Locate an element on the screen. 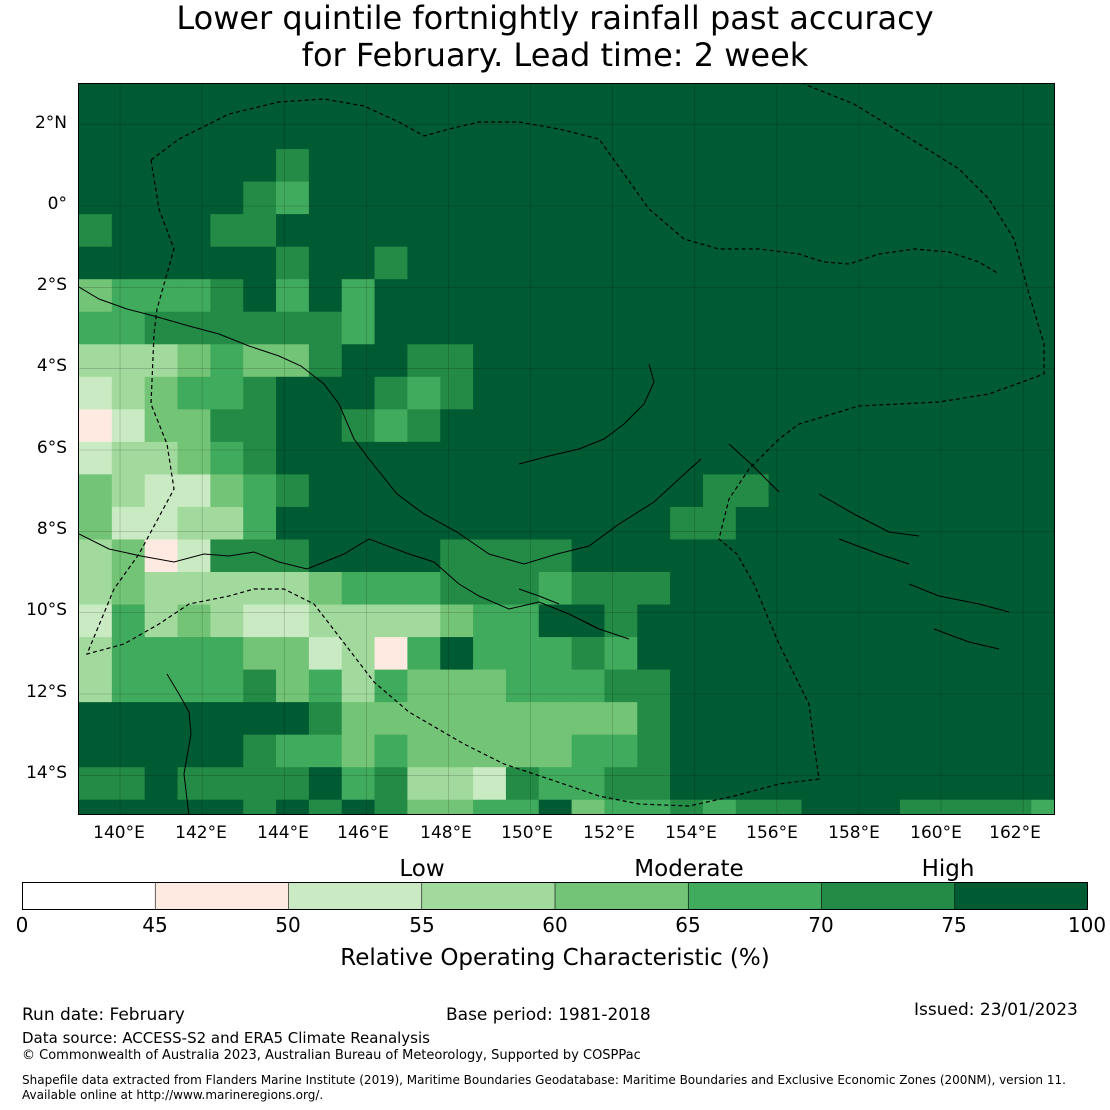 The image size is (1110, 1110). latitude-label: 10°S is located at coordinates (46, 610).